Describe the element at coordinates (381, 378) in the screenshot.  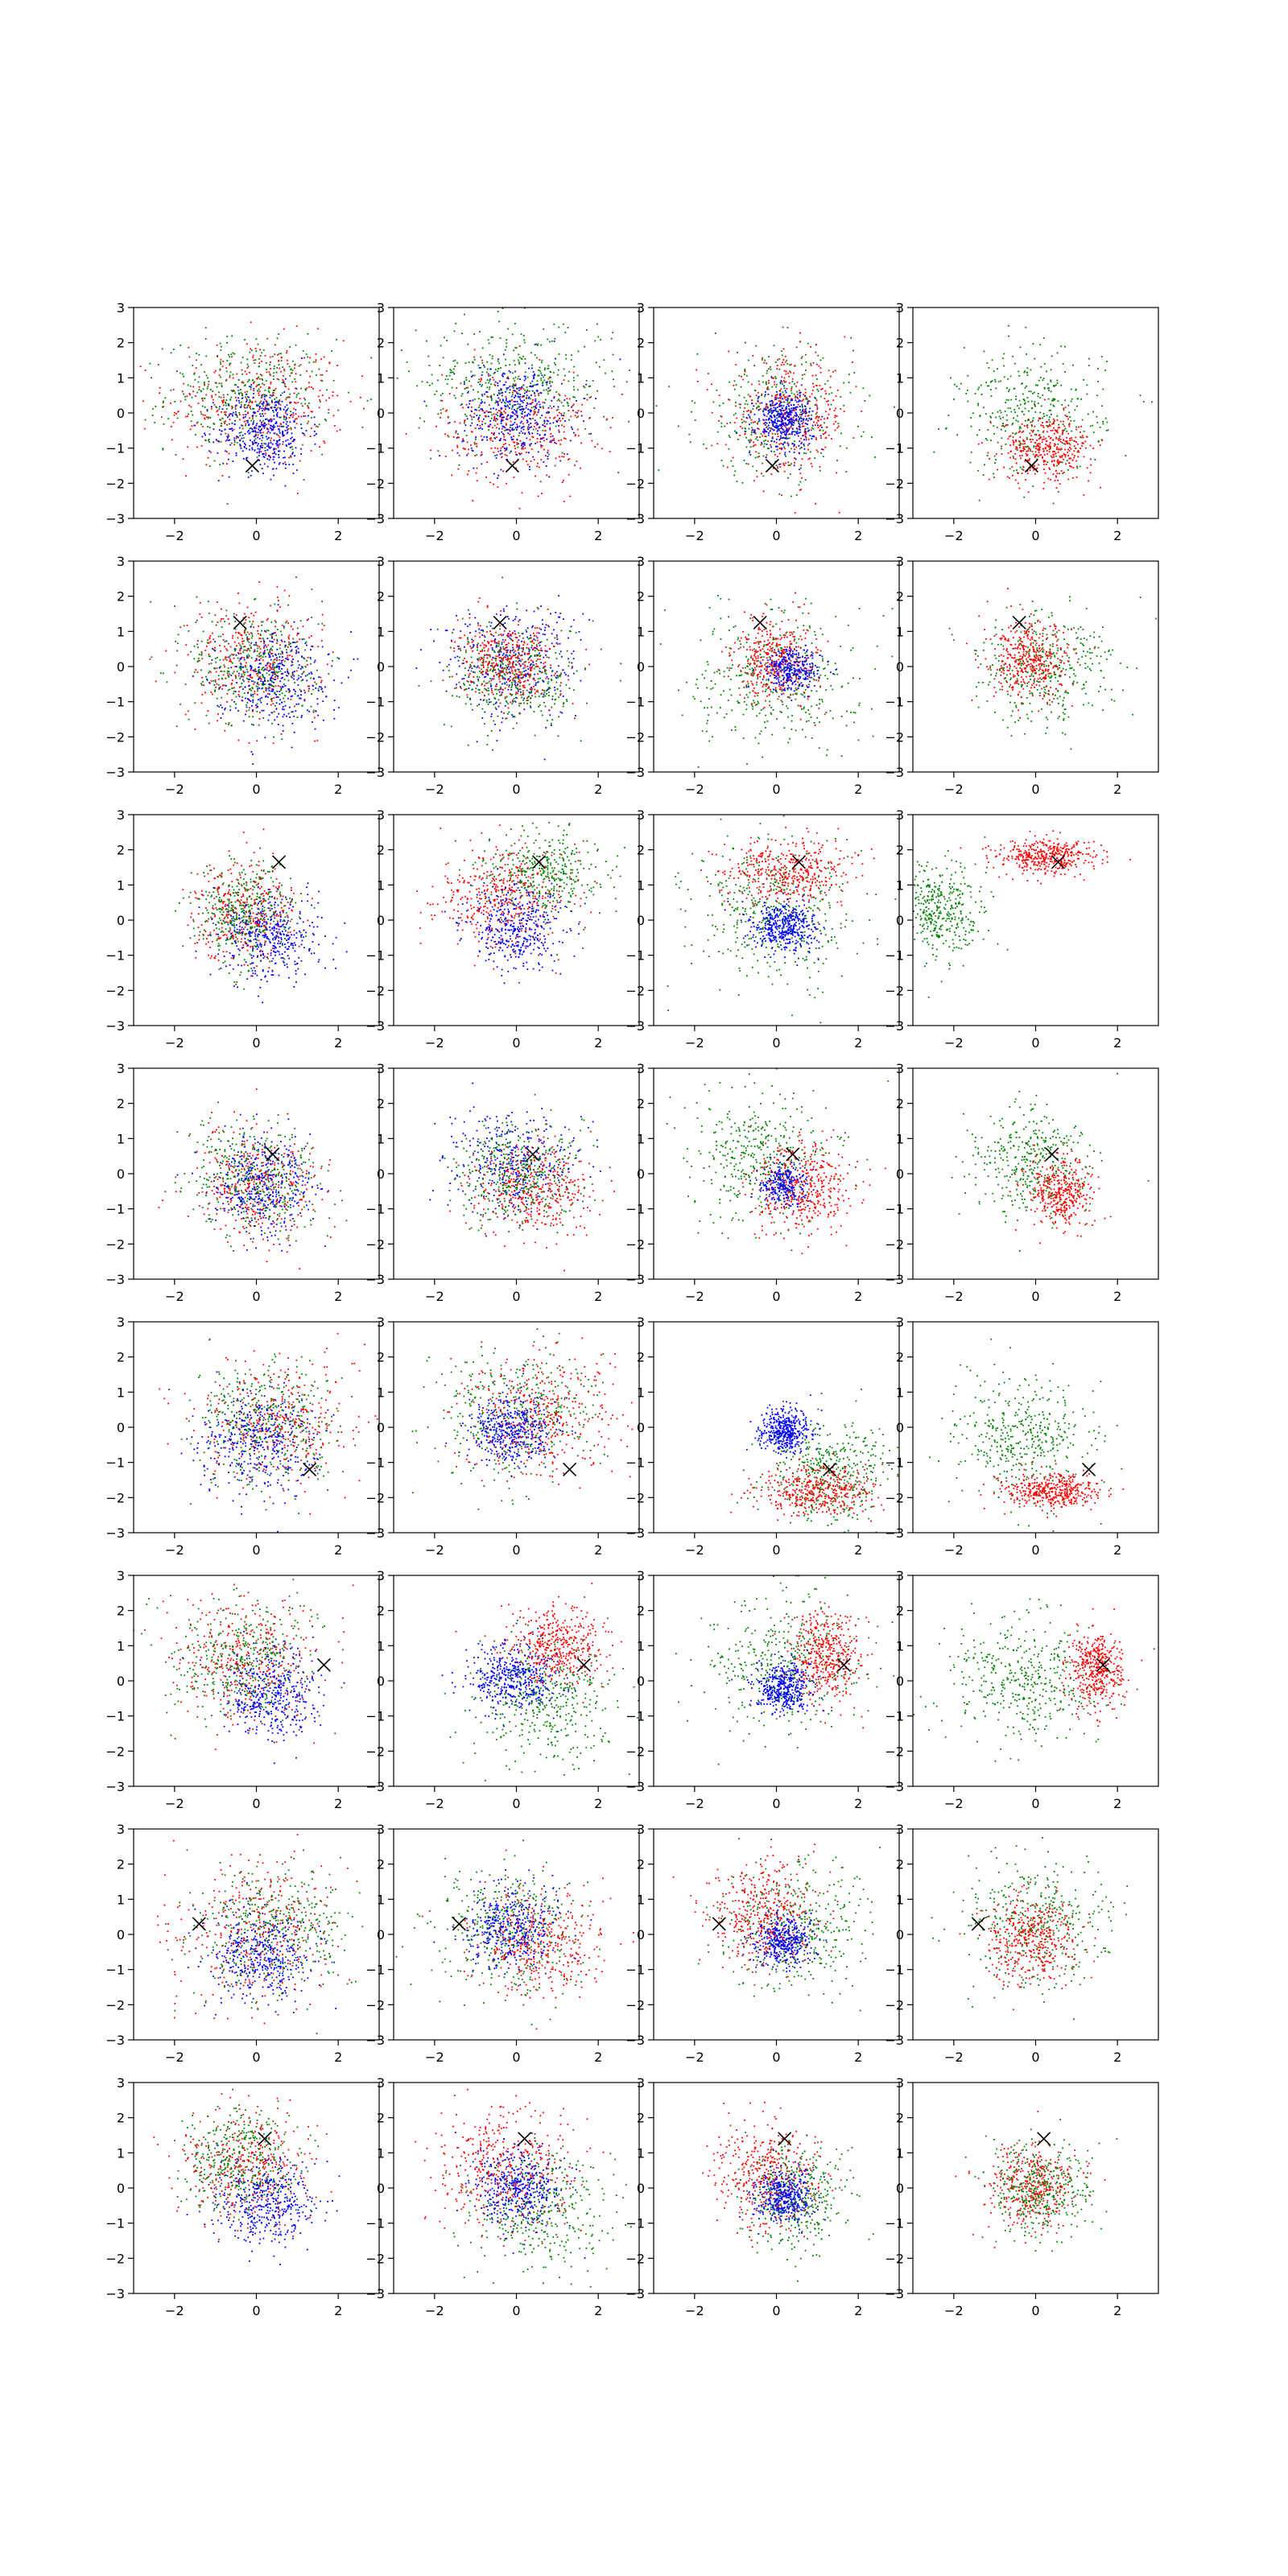
I see `y-tick-label: 1` at that location.